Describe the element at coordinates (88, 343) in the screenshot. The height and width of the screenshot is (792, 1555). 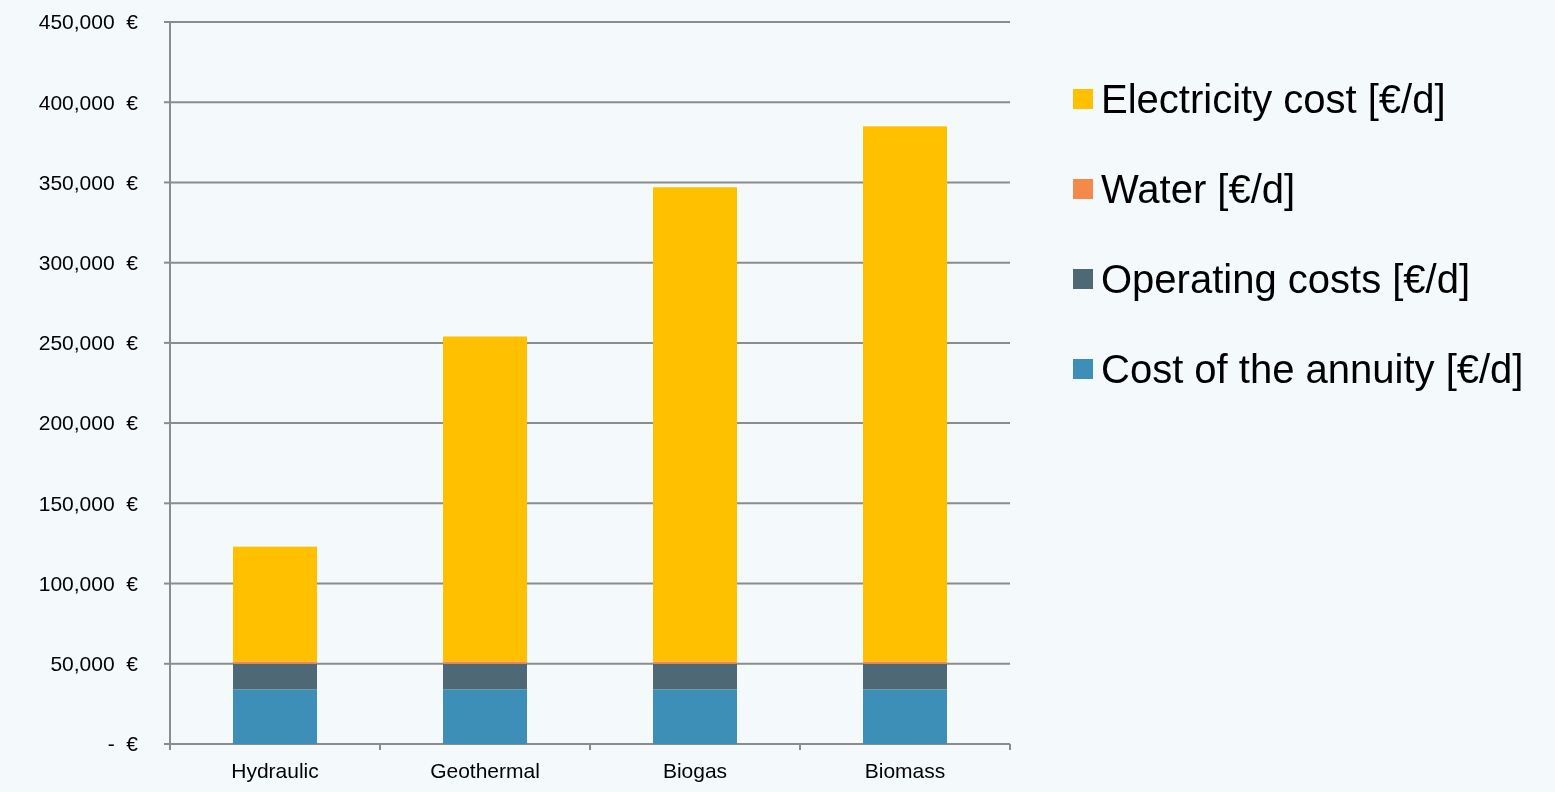
I see `y-tick-label: 250,000 €` at that location.